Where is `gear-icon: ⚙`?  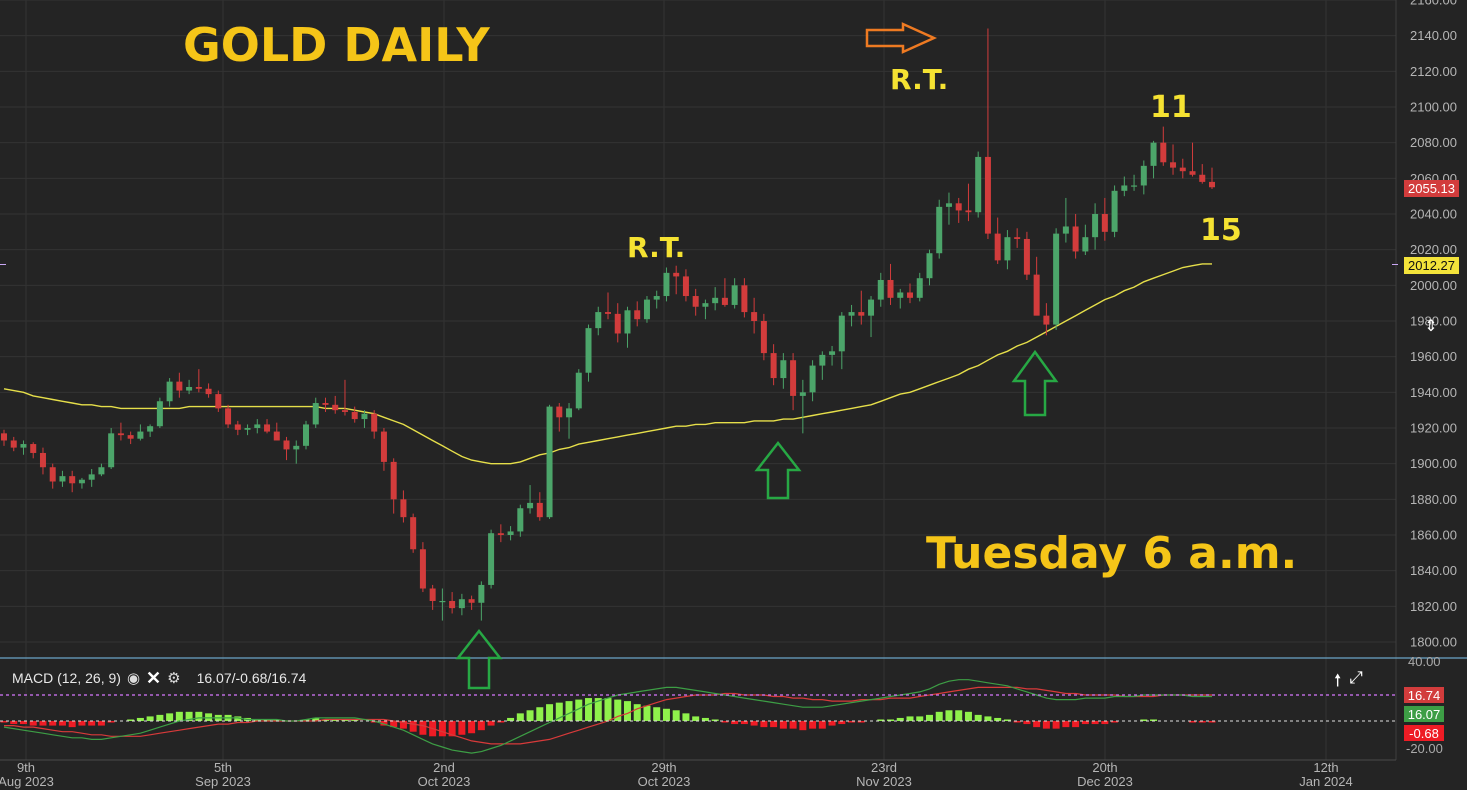 gear-icon: ⚙ is located at coordinates (174, 678).